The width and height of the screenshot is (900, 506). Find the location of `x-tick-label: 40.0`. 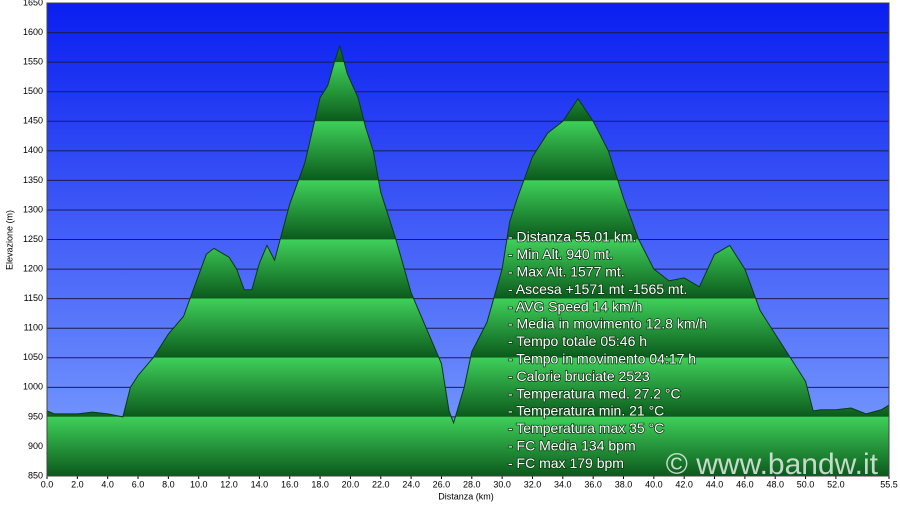

x-tick-label: 40.0 is located at coordinates (654, 484).